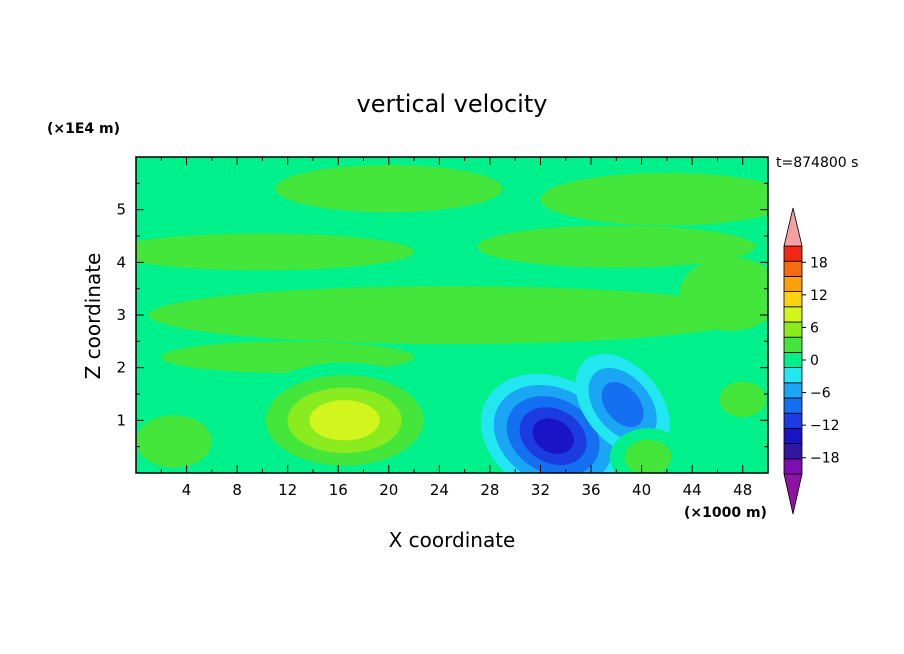 Image resolution: width=904 pixels, height=654 pixels. Describe the element at coordinates (121, 315) in the screenshot. I see `y-tick-label: 3` at that location.